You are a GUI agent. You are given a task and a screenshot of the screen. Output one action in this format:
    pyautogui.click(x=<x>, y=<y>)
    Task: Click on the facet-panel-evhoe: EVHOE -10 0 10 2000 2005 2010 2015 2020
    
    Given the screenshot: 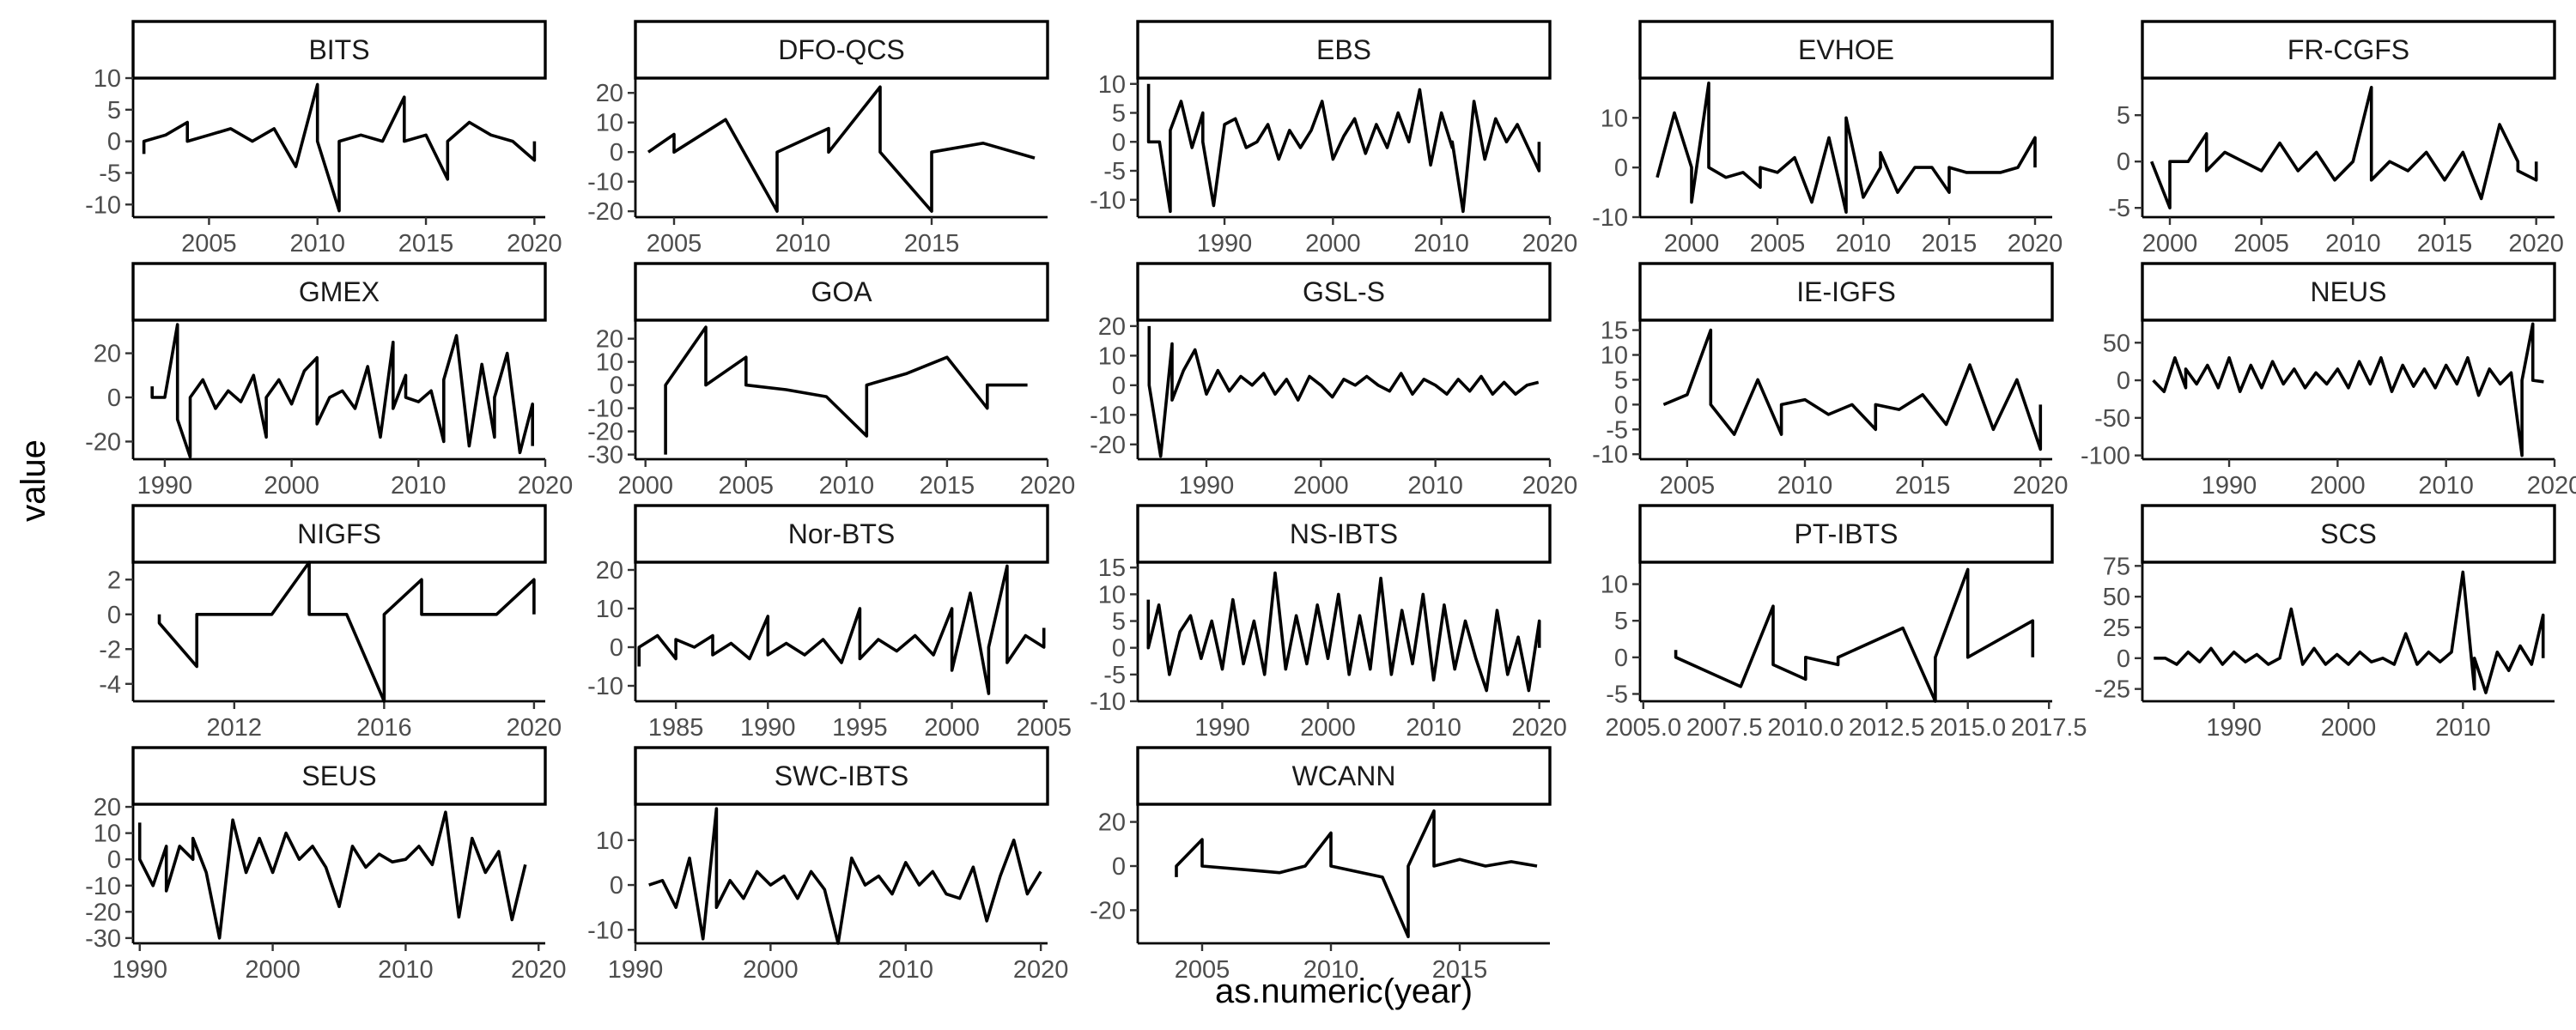 What is the action you would take?
    pyautogui.click(x=1828, y=139)
    